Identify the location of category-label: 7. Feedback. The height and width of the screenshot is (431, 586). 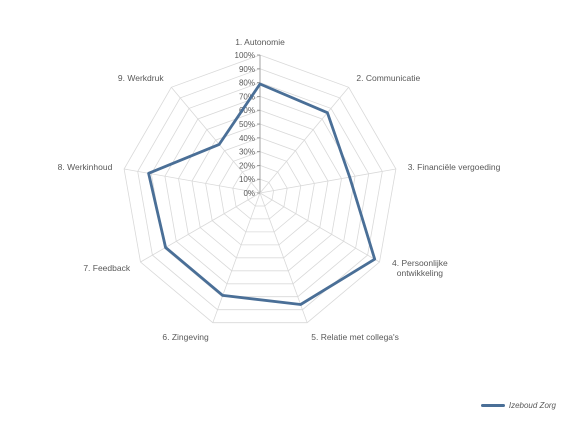
(107, 268).